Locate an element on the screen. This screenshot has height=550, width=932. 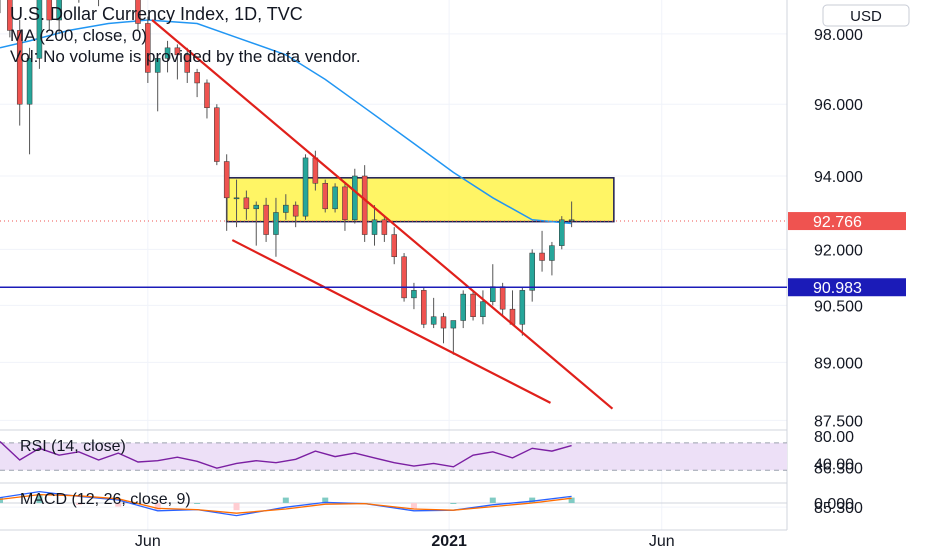
time-tick-label-2: Jun is located at coordinates (662, 541).